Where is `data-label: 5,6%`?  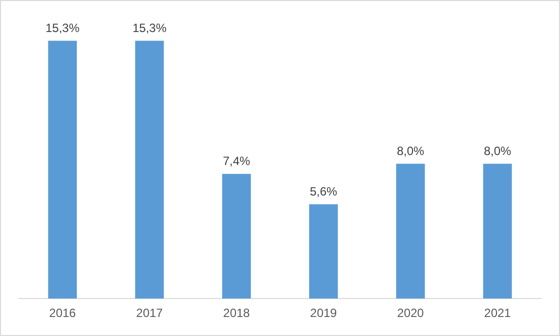 data-label: 5,6% is located at coordinates (324, 191).